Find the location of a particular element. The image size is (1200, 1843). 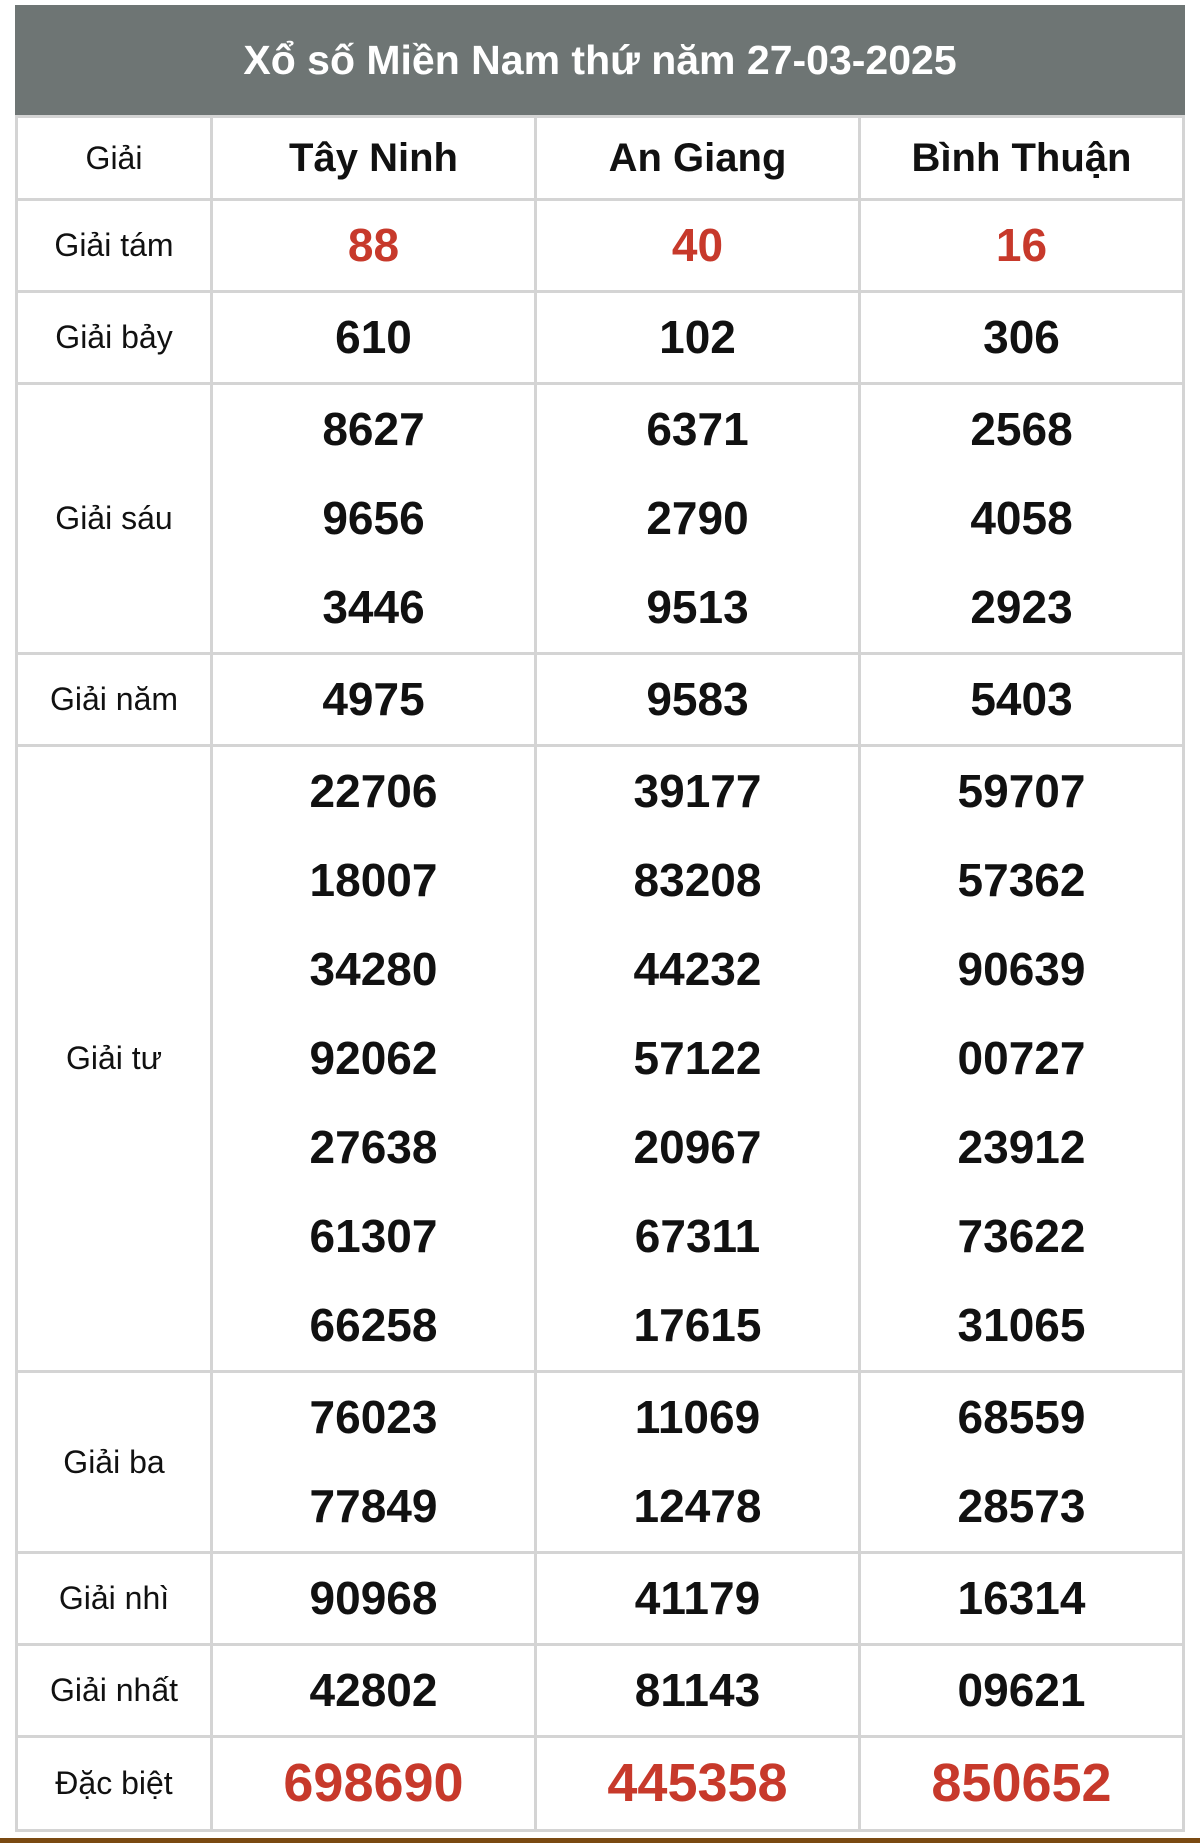

result-cell: 102 is located at coordinates (697, 337).